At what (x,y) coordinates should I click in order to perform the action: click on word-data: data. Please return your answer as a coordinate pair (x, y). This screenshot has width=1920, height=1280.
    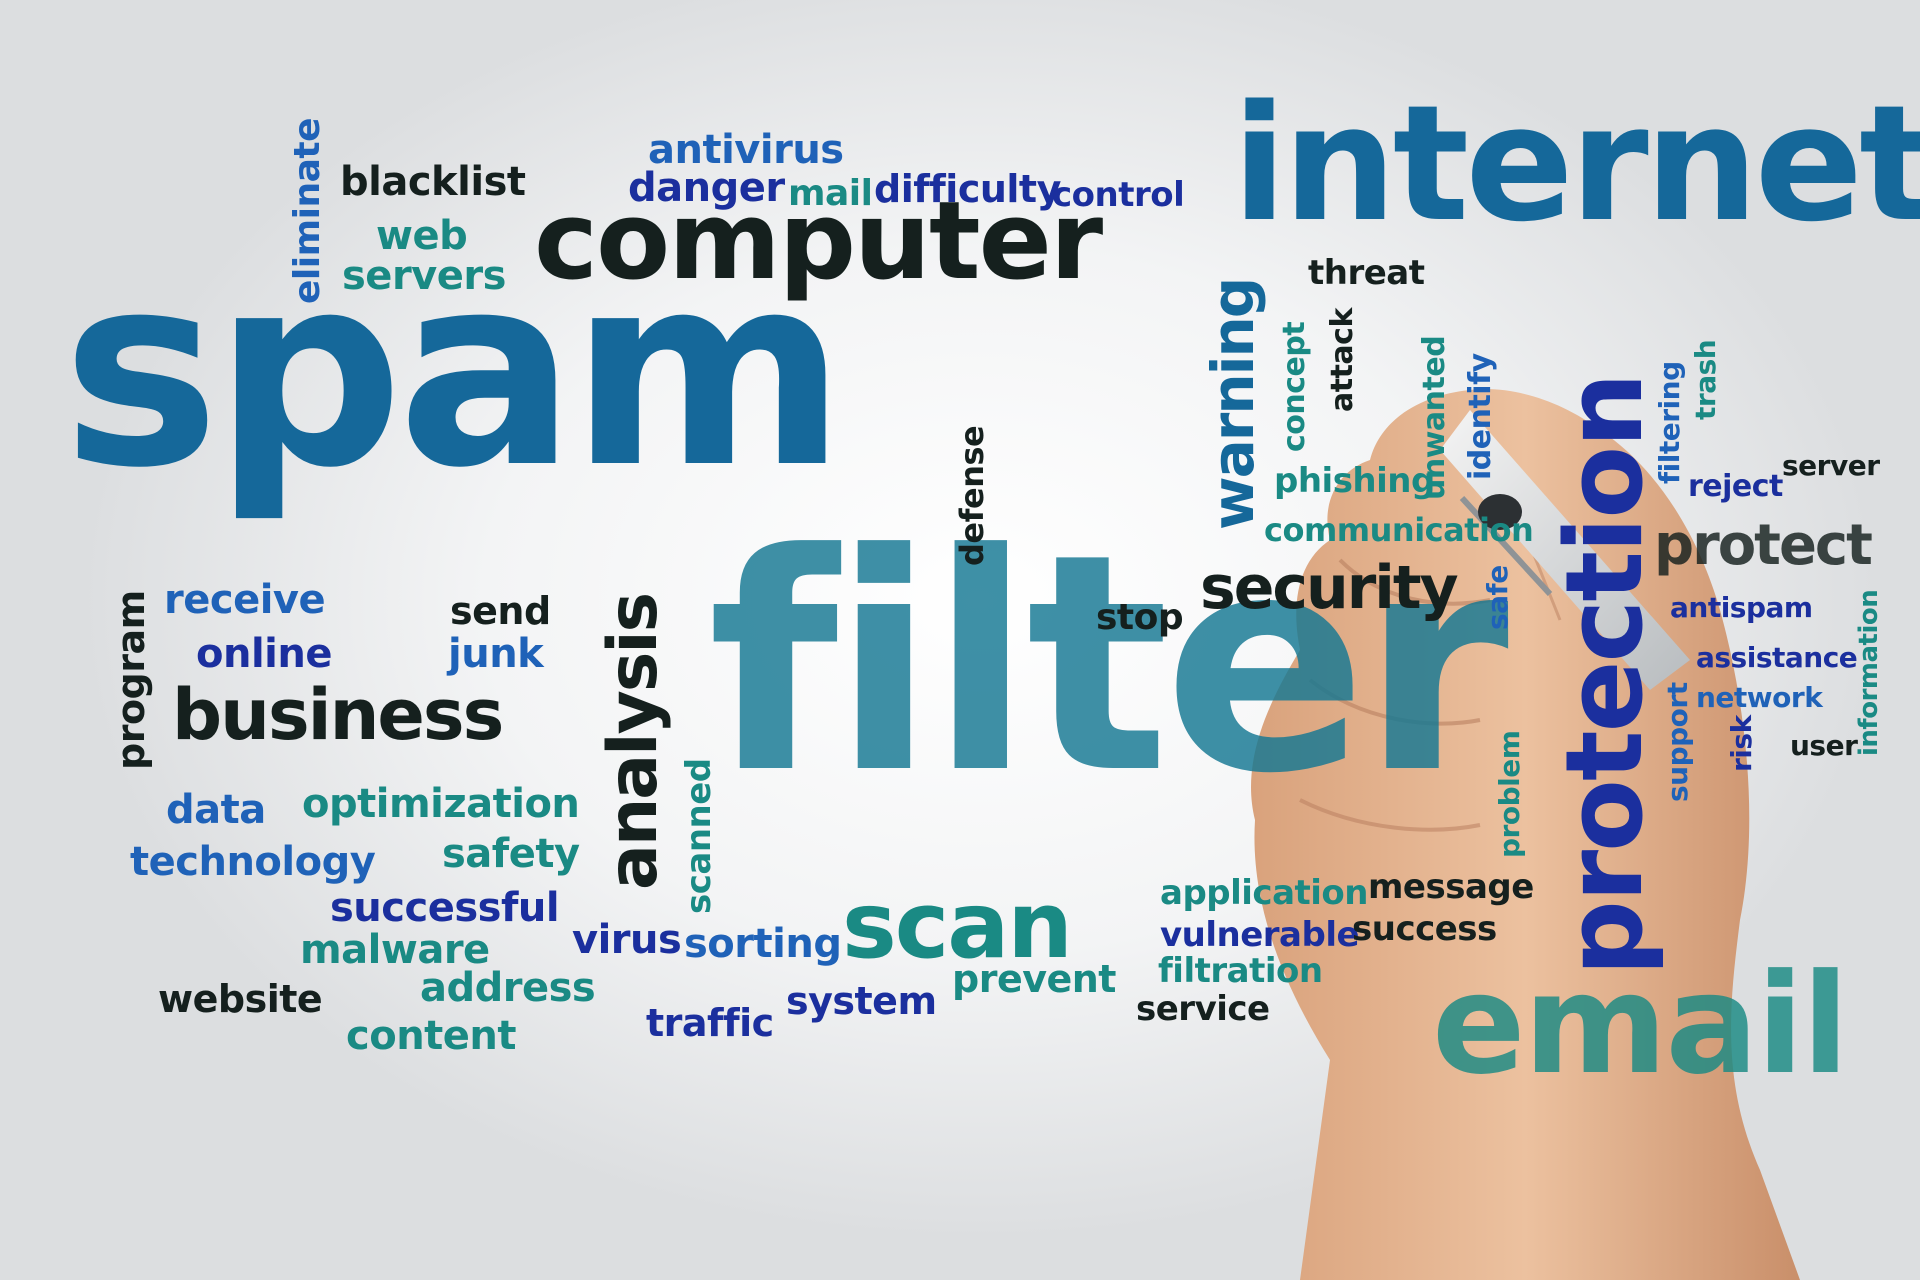
    Looking at the image, I should click on (216, 810).